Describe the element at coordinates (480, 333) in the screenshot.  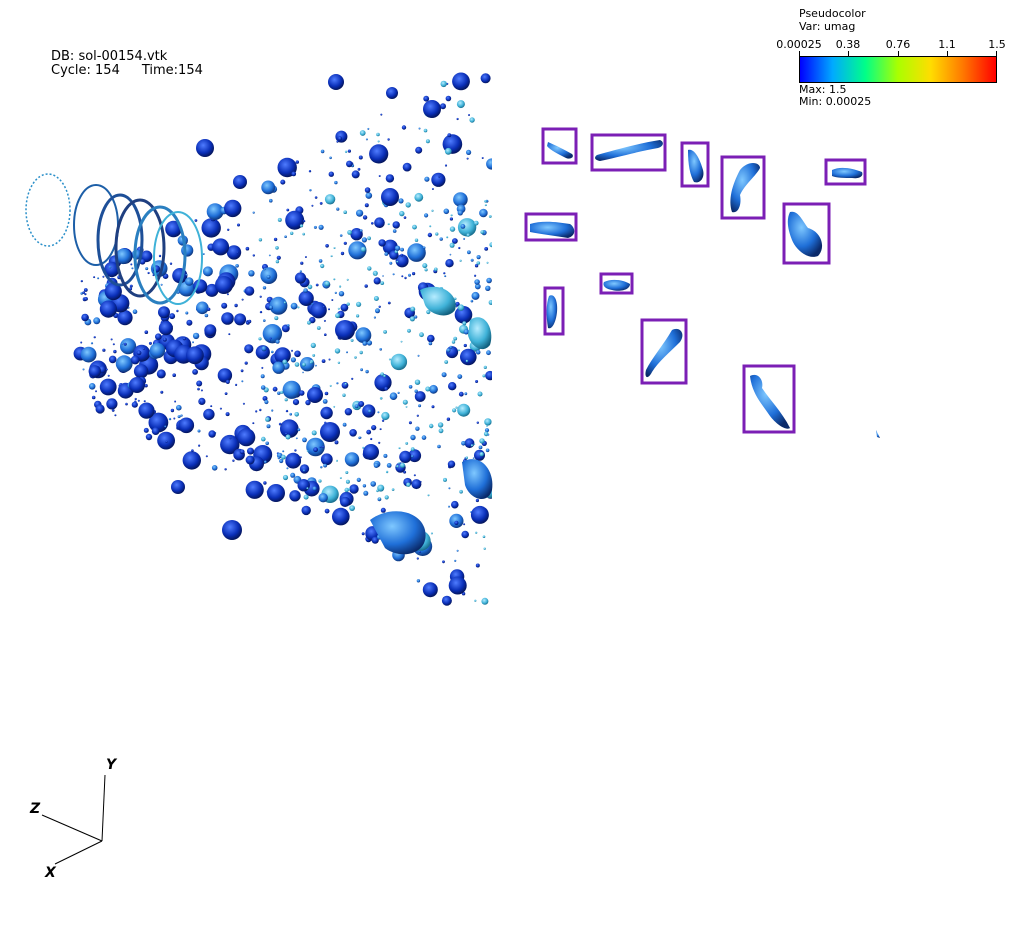
I see `ligament-blob` at that location.